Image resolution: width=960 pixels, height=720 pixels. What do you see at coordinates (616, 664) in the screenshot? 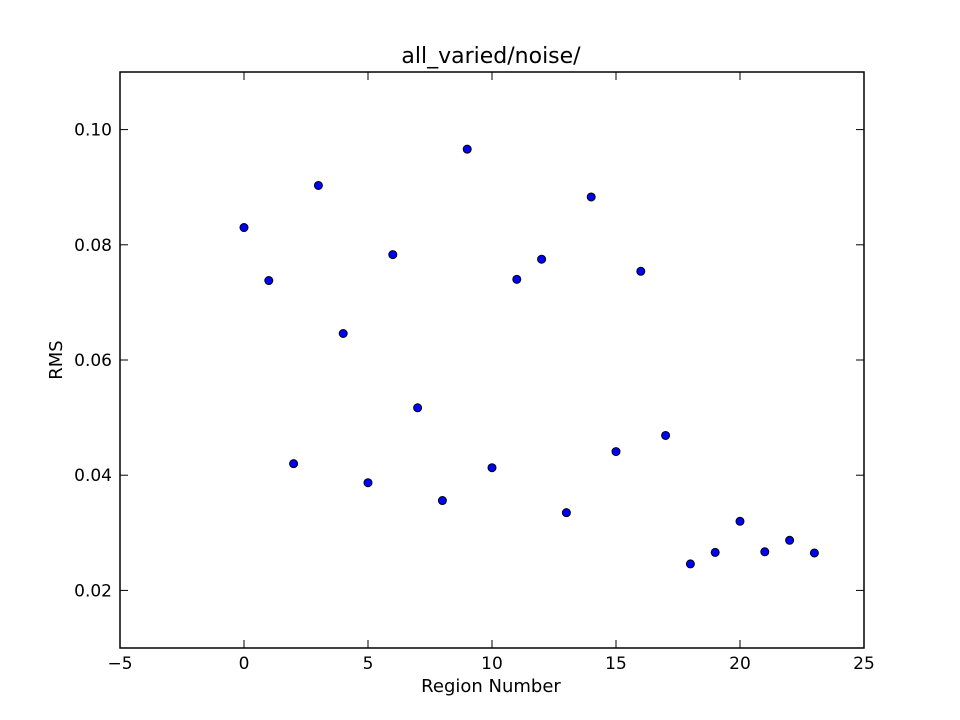
I see `x-tick-label: 15` at bounding box center [616, 664].